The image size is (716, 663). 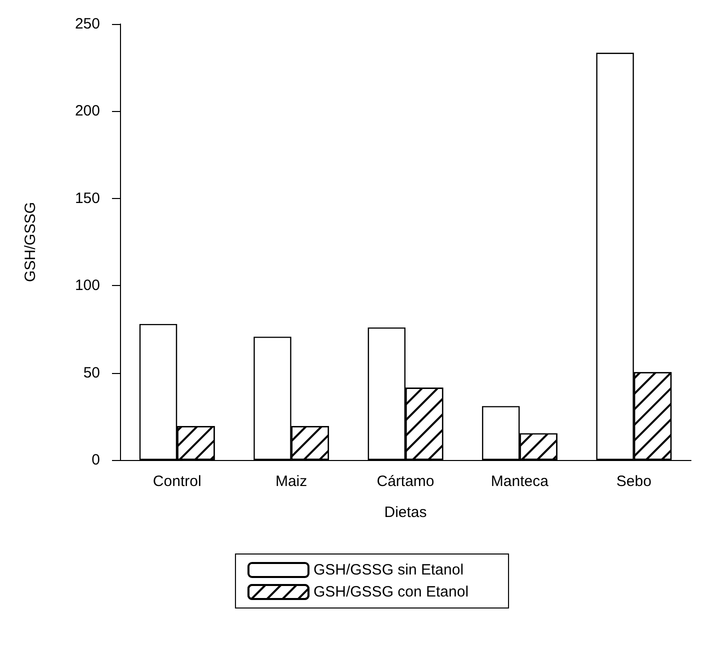 What do you see at coordinates (520, 481) in the screenshot?
I see `x-tick-label: Manteca` at bounding box center [520, 481].